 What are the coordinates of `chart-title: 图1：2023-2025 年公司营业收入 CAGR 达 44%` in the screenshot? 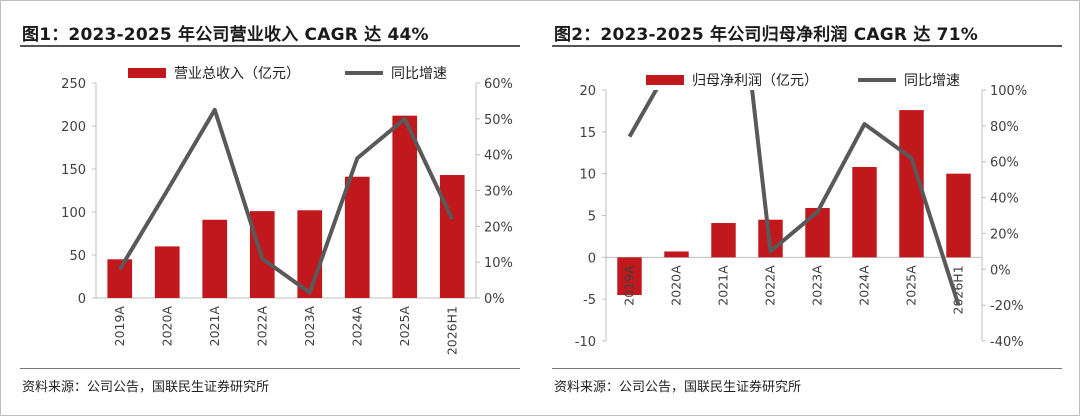 It's located at (225, 35).